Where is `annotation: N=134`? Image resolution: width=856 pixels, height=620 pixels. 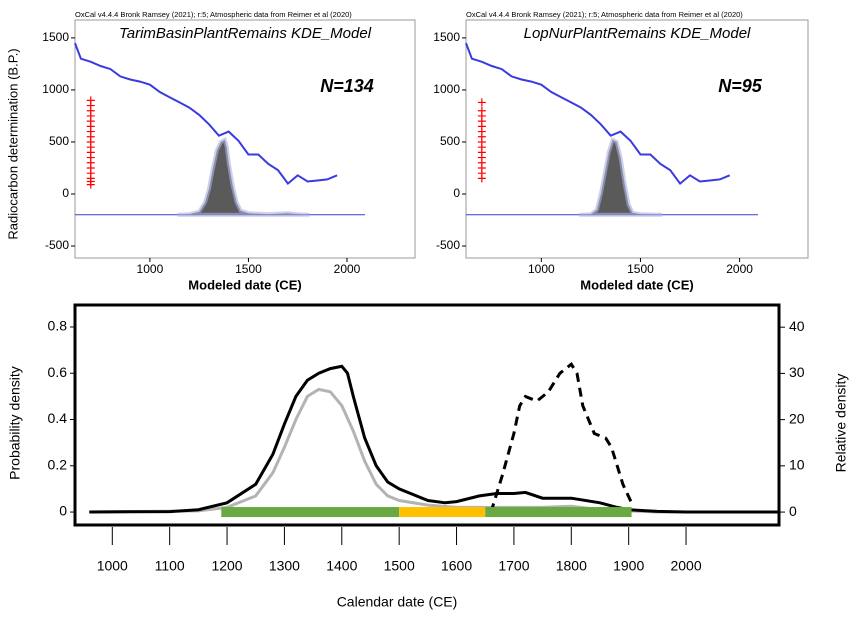 annotation: N=134 is located at coordinates (347, 86).